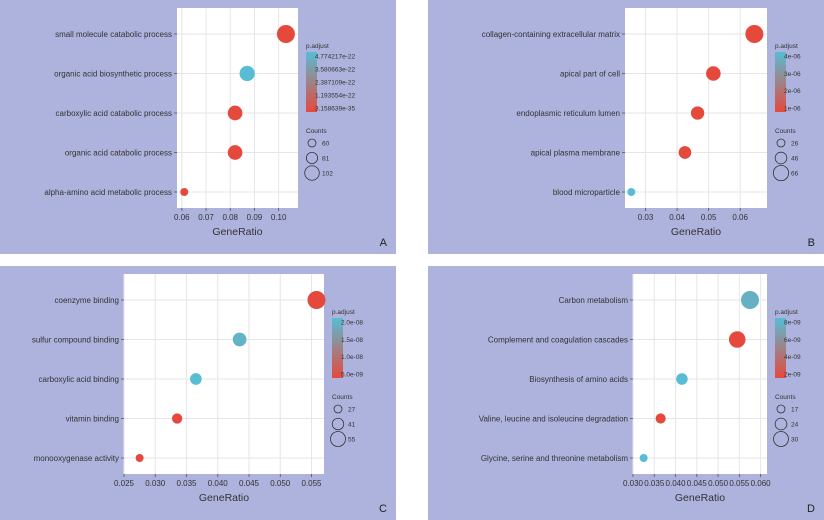 This screenshot has width=824, height=520. Describe the element at coordinates (795, 174) in the screenshot. I see `size-legend-label: 66` at that location.